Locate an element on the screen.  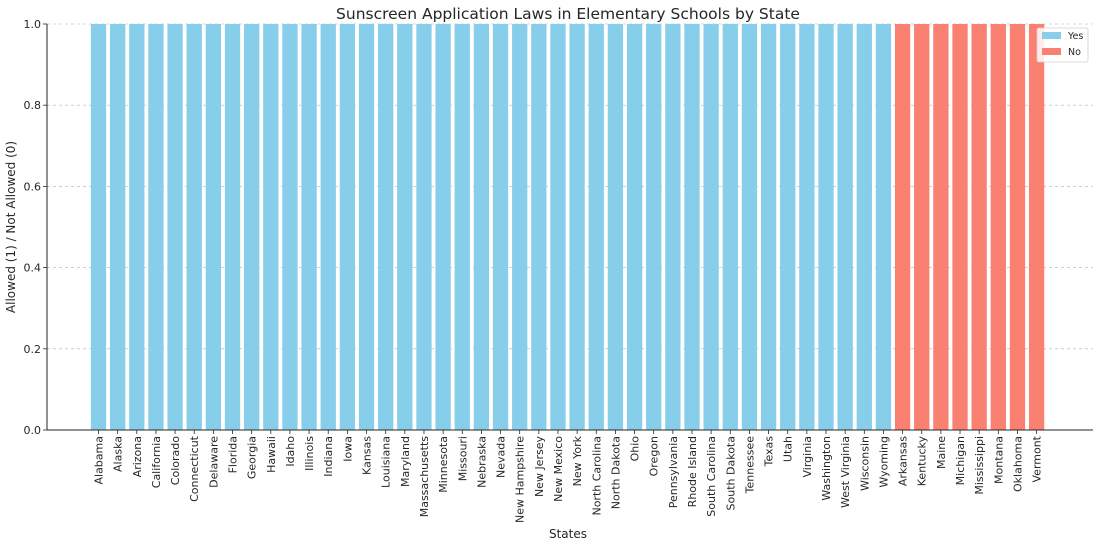
x-tick-label: Maryland is located at coordinates (405, 461).